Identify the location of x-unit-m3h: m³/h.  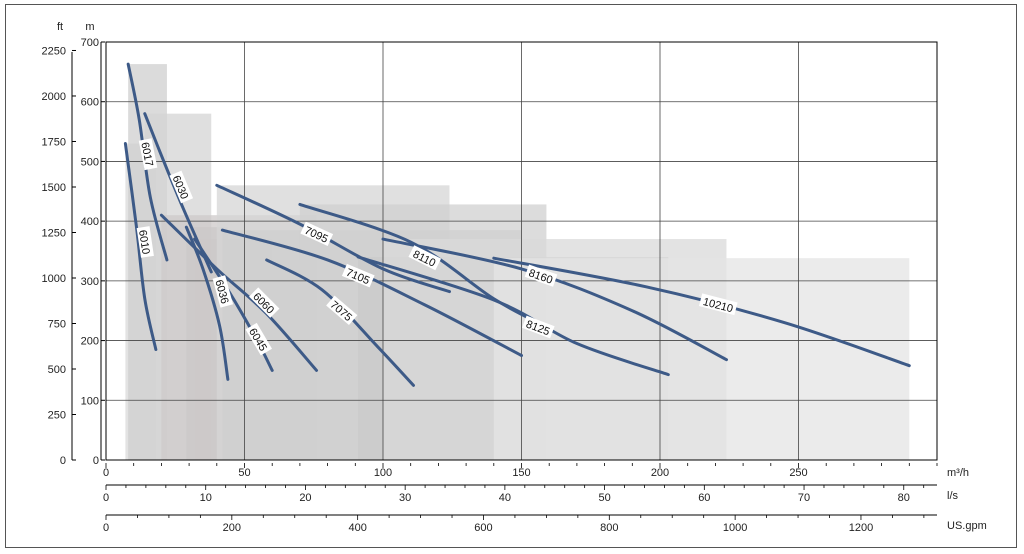
(958, 473).